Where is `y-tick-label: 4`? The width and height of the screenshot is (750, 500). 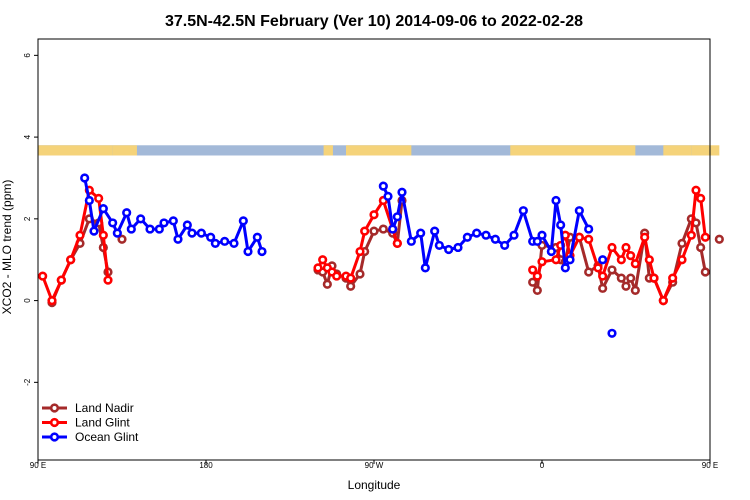 y-tick-label: 4 is located at coordinates (27, 136).